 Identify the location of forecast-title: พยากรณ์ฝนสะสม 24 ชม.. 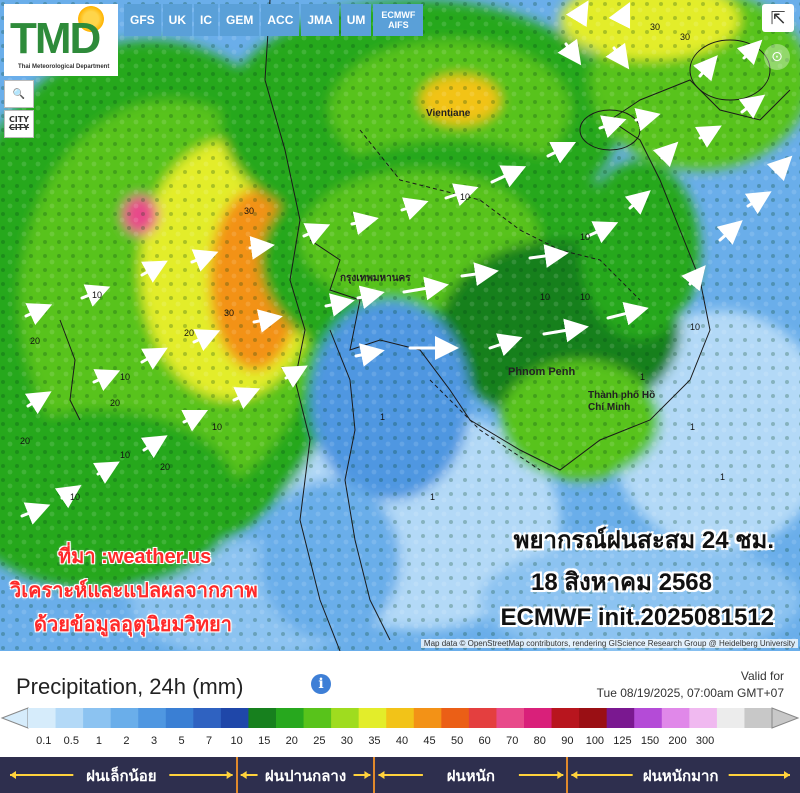
(643, 540).